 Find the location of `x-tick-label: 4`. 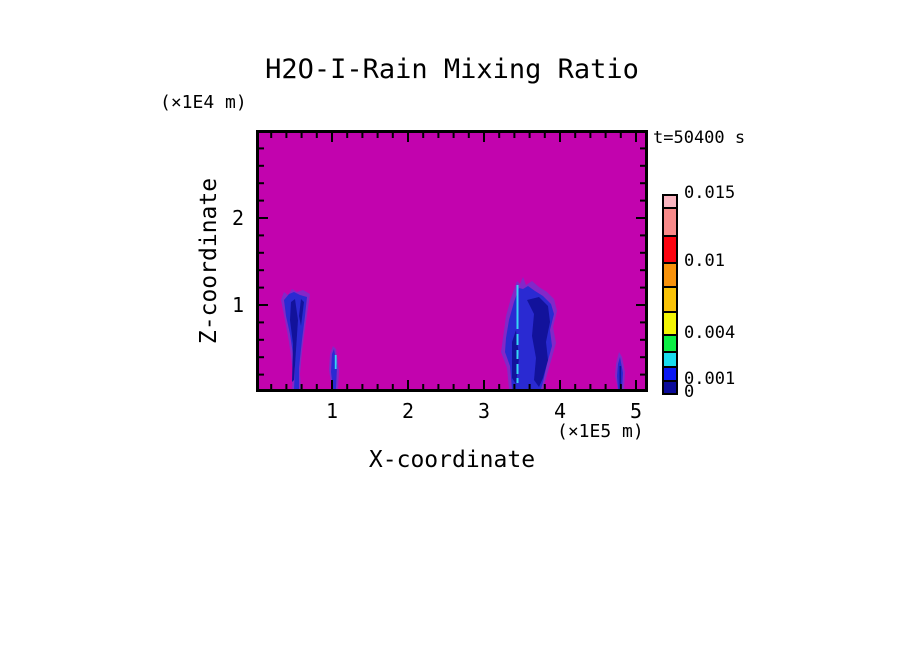

x-tick-label: 4 is located at coordinates (560, 411).